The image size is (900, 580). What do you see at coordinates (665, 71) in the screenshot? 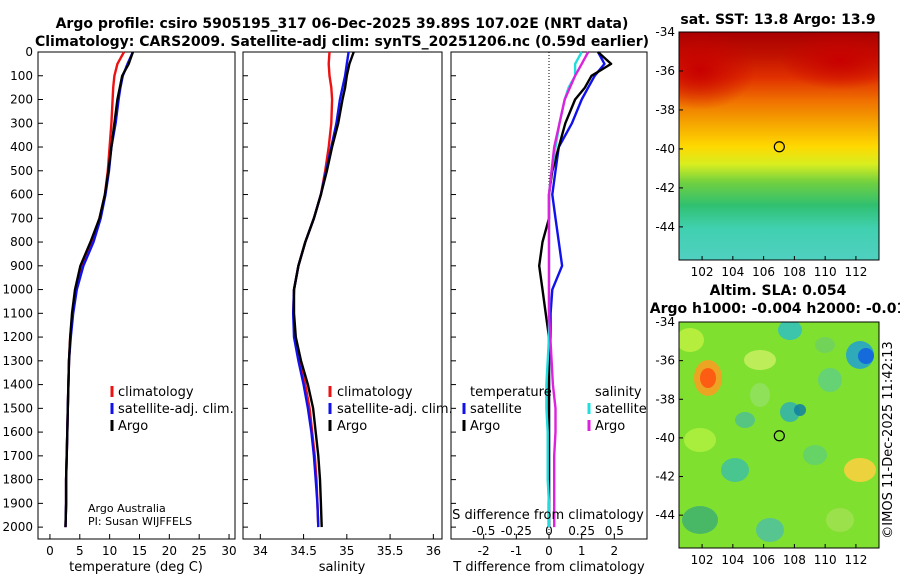
I see `lat-tick-label: -36` at bounding box center [665, 71].